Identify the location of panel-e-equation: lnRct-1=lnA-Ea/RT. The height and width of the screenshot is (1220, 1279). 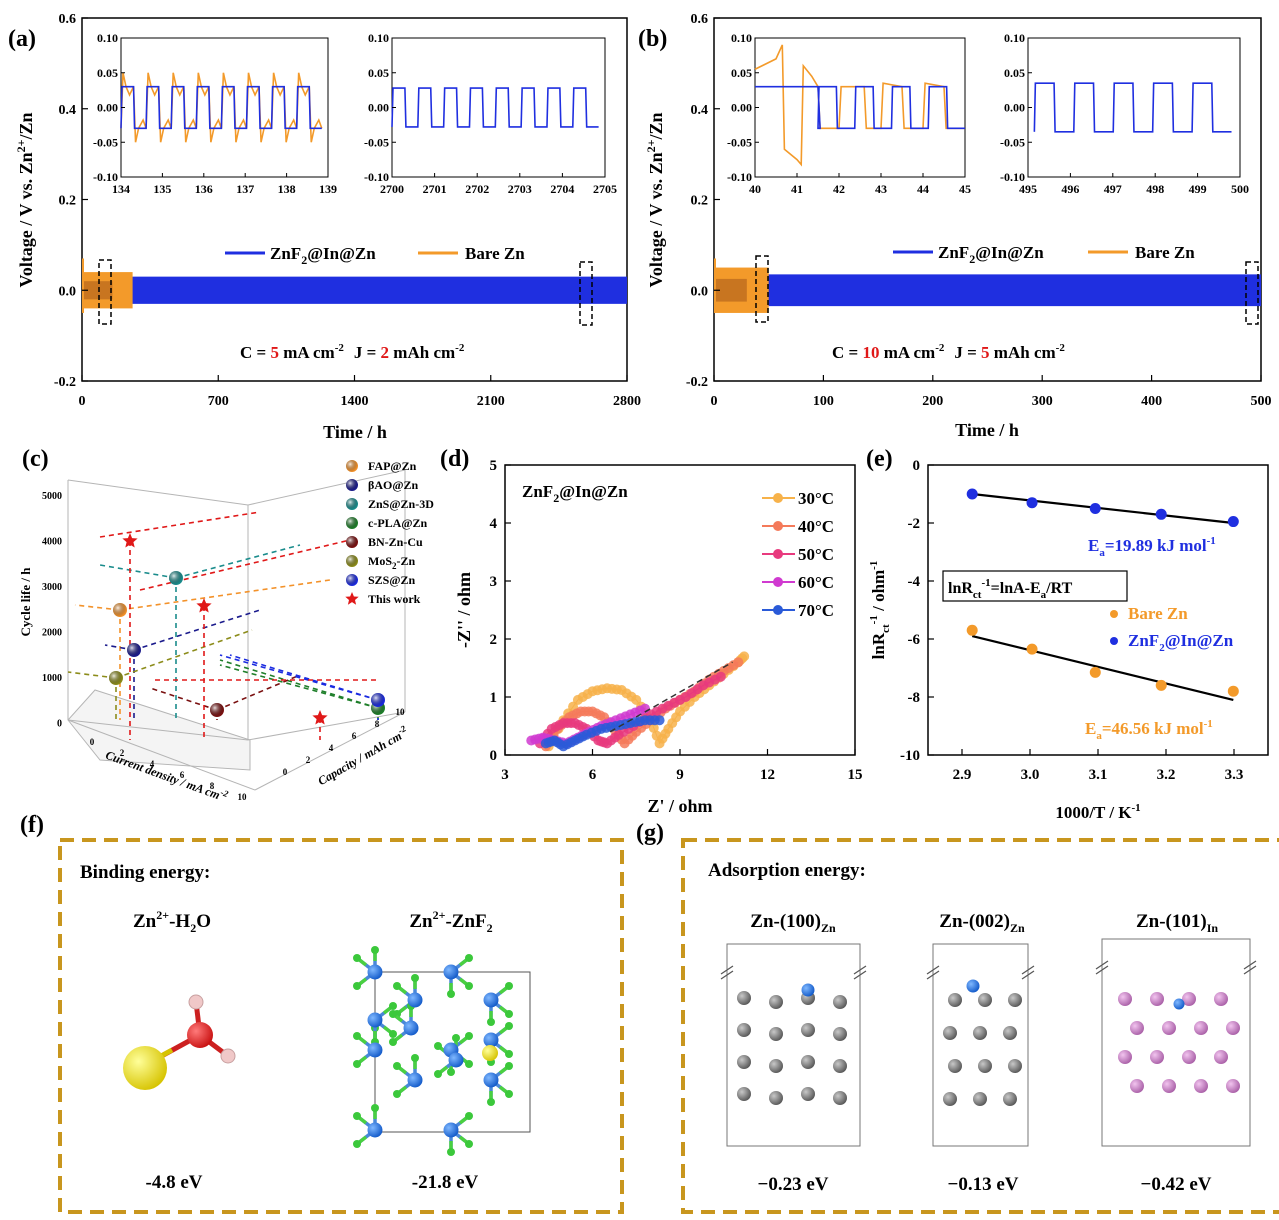
(1010, 589).